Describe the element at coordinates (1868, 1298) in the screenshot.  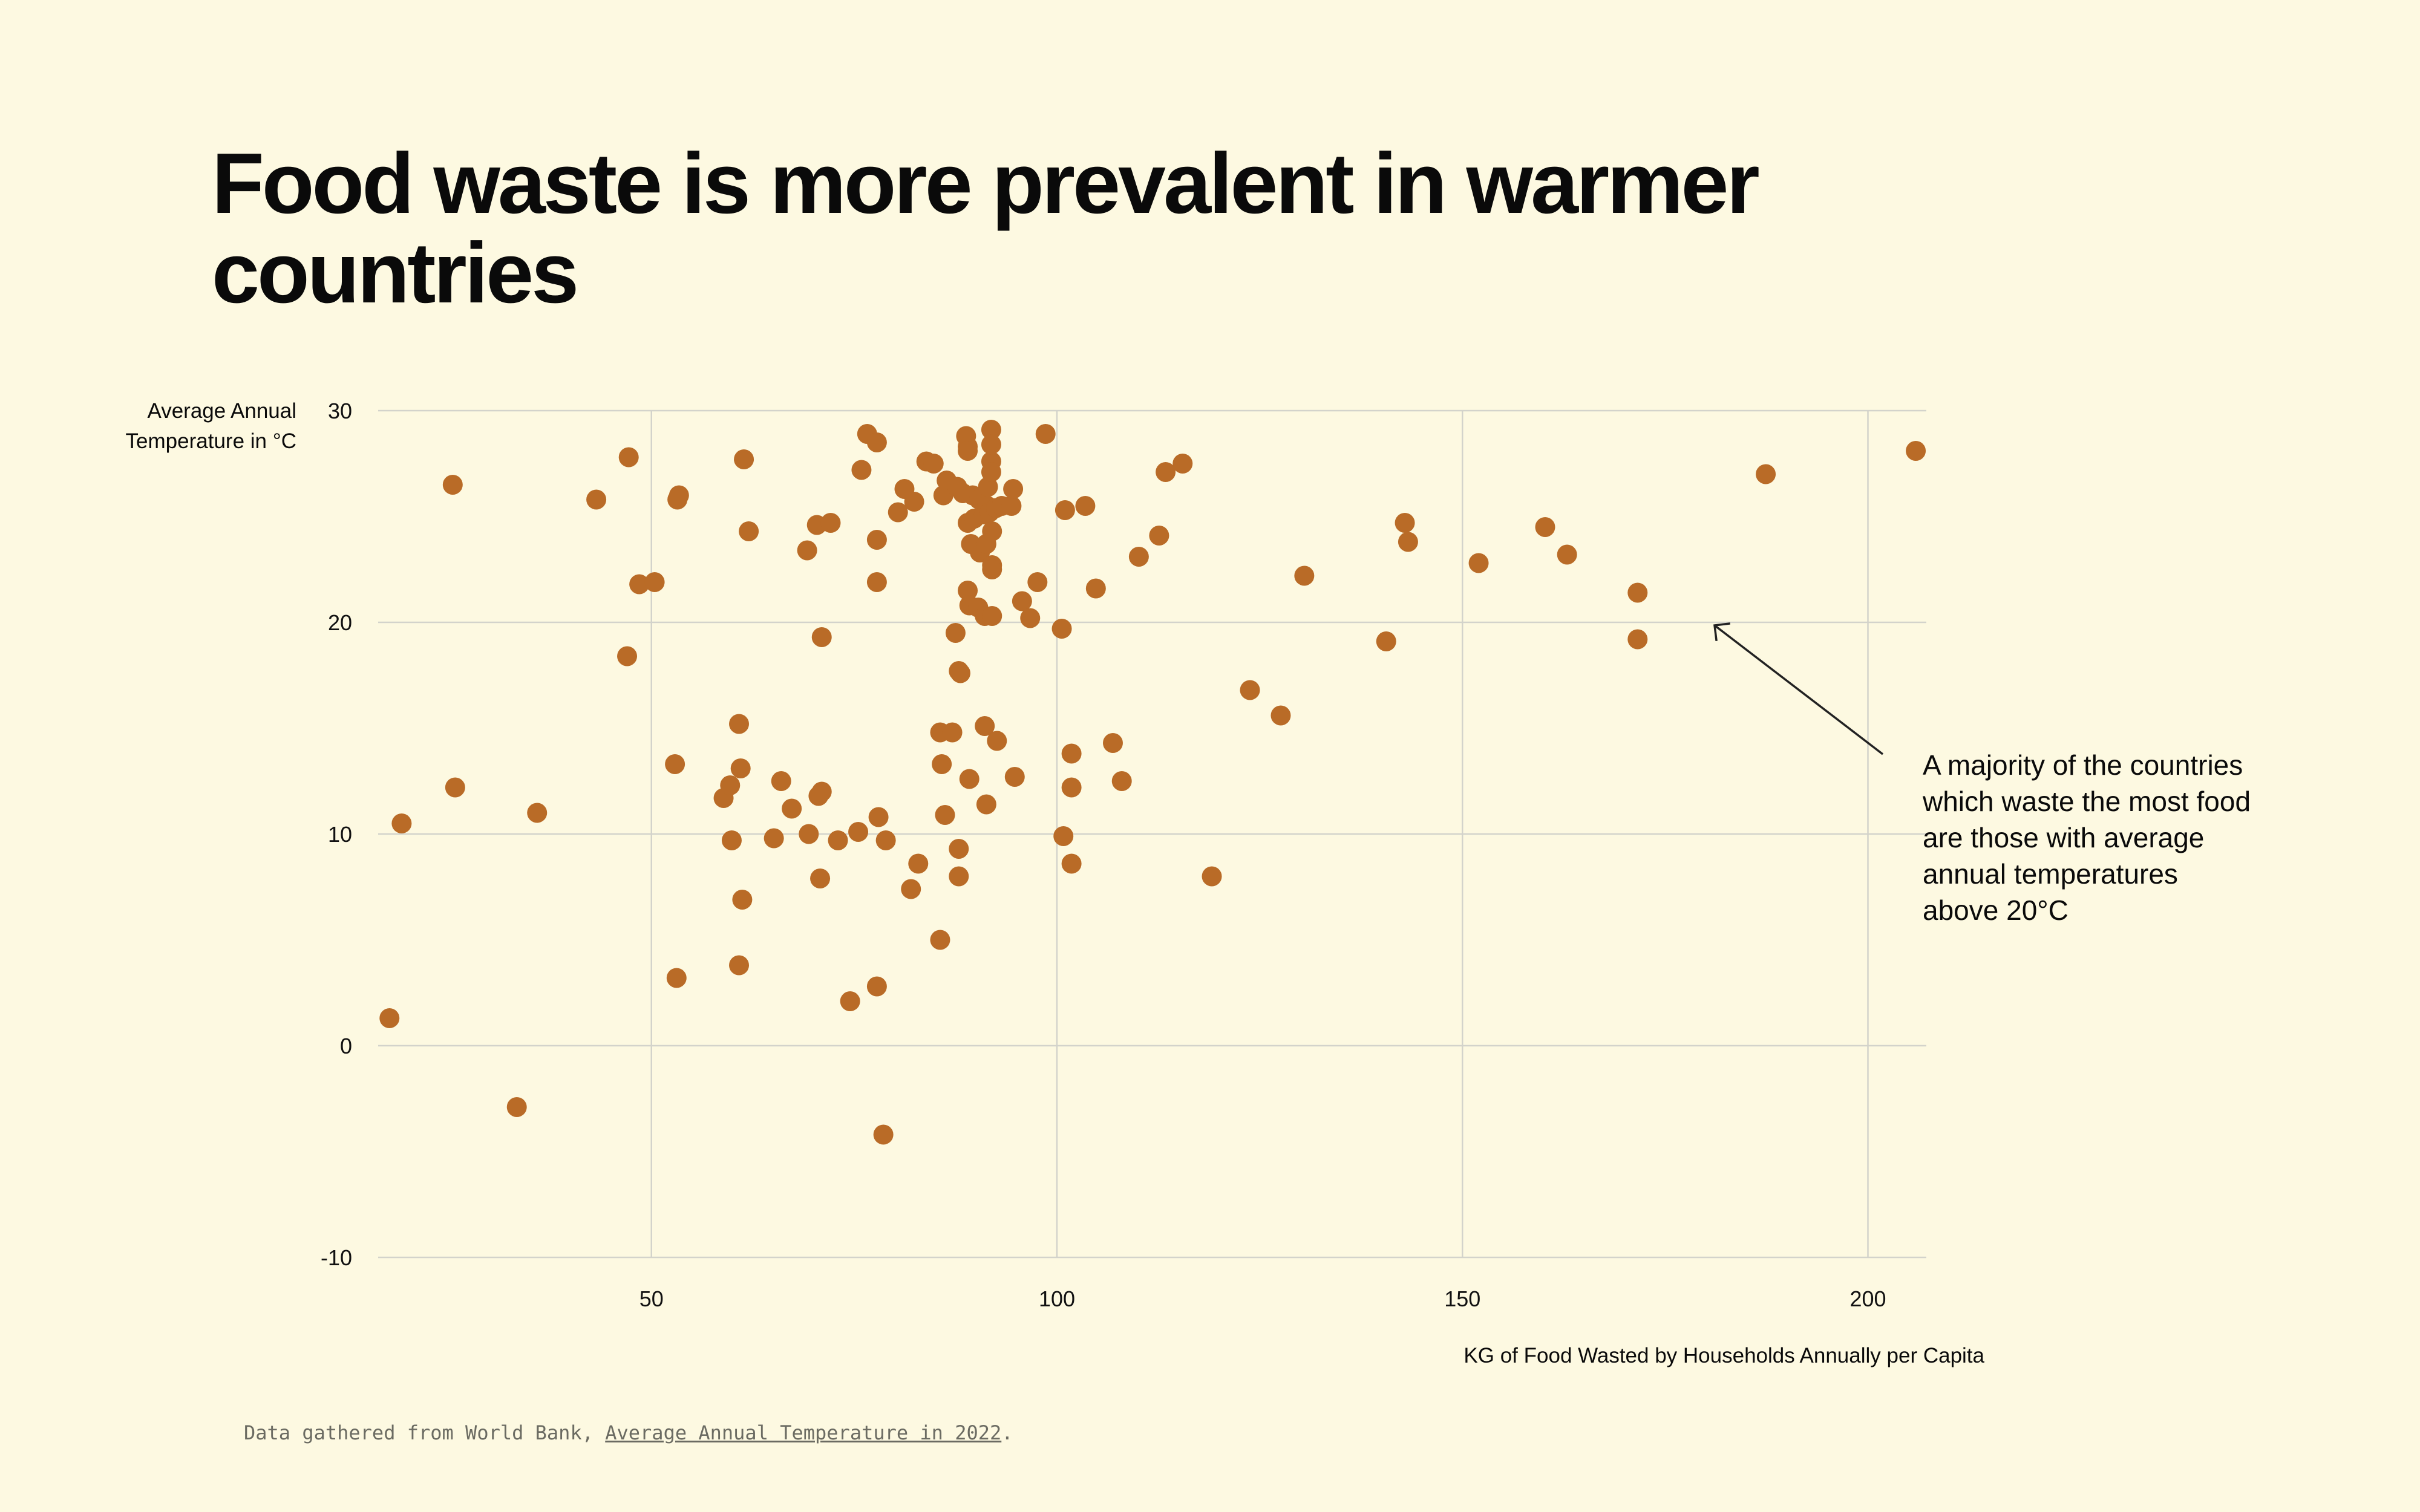
I see `x-tick-label: 200` at that location.